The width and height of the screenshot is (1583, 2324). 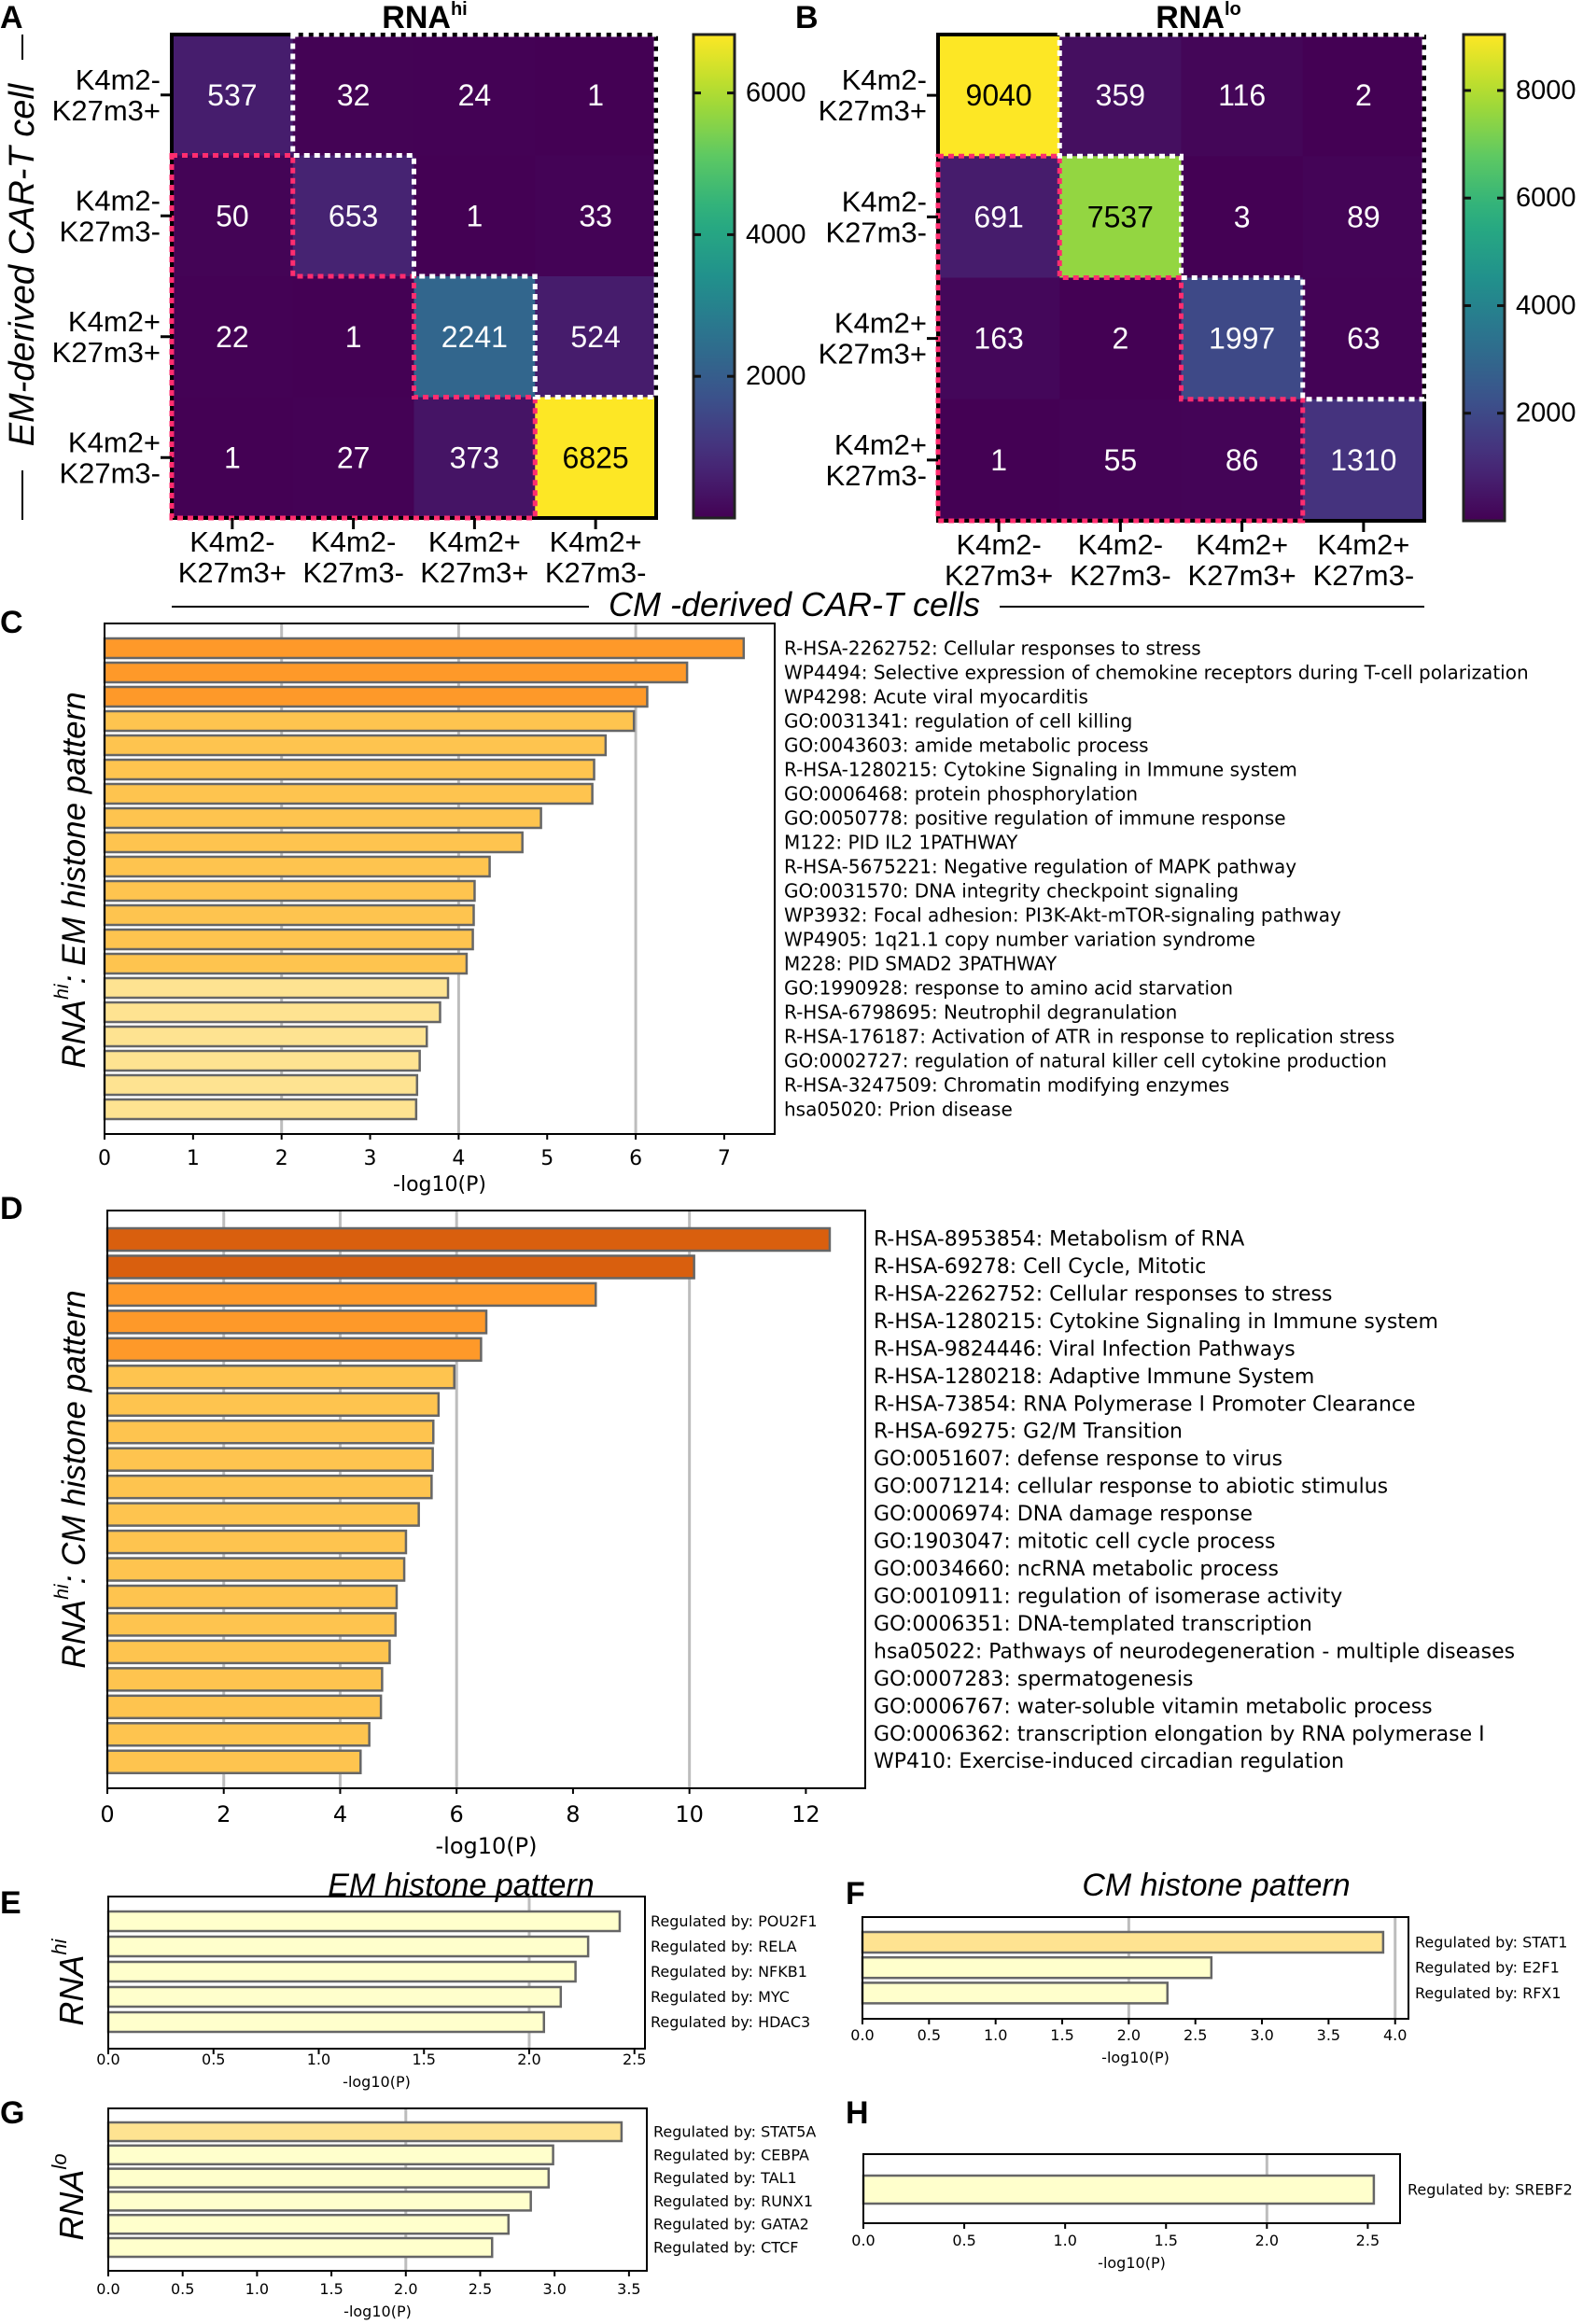 What do you see at coordinates (876, 232) in the screenshot?
I see `row-label: K27m3-` at bounding box center [876, 232].